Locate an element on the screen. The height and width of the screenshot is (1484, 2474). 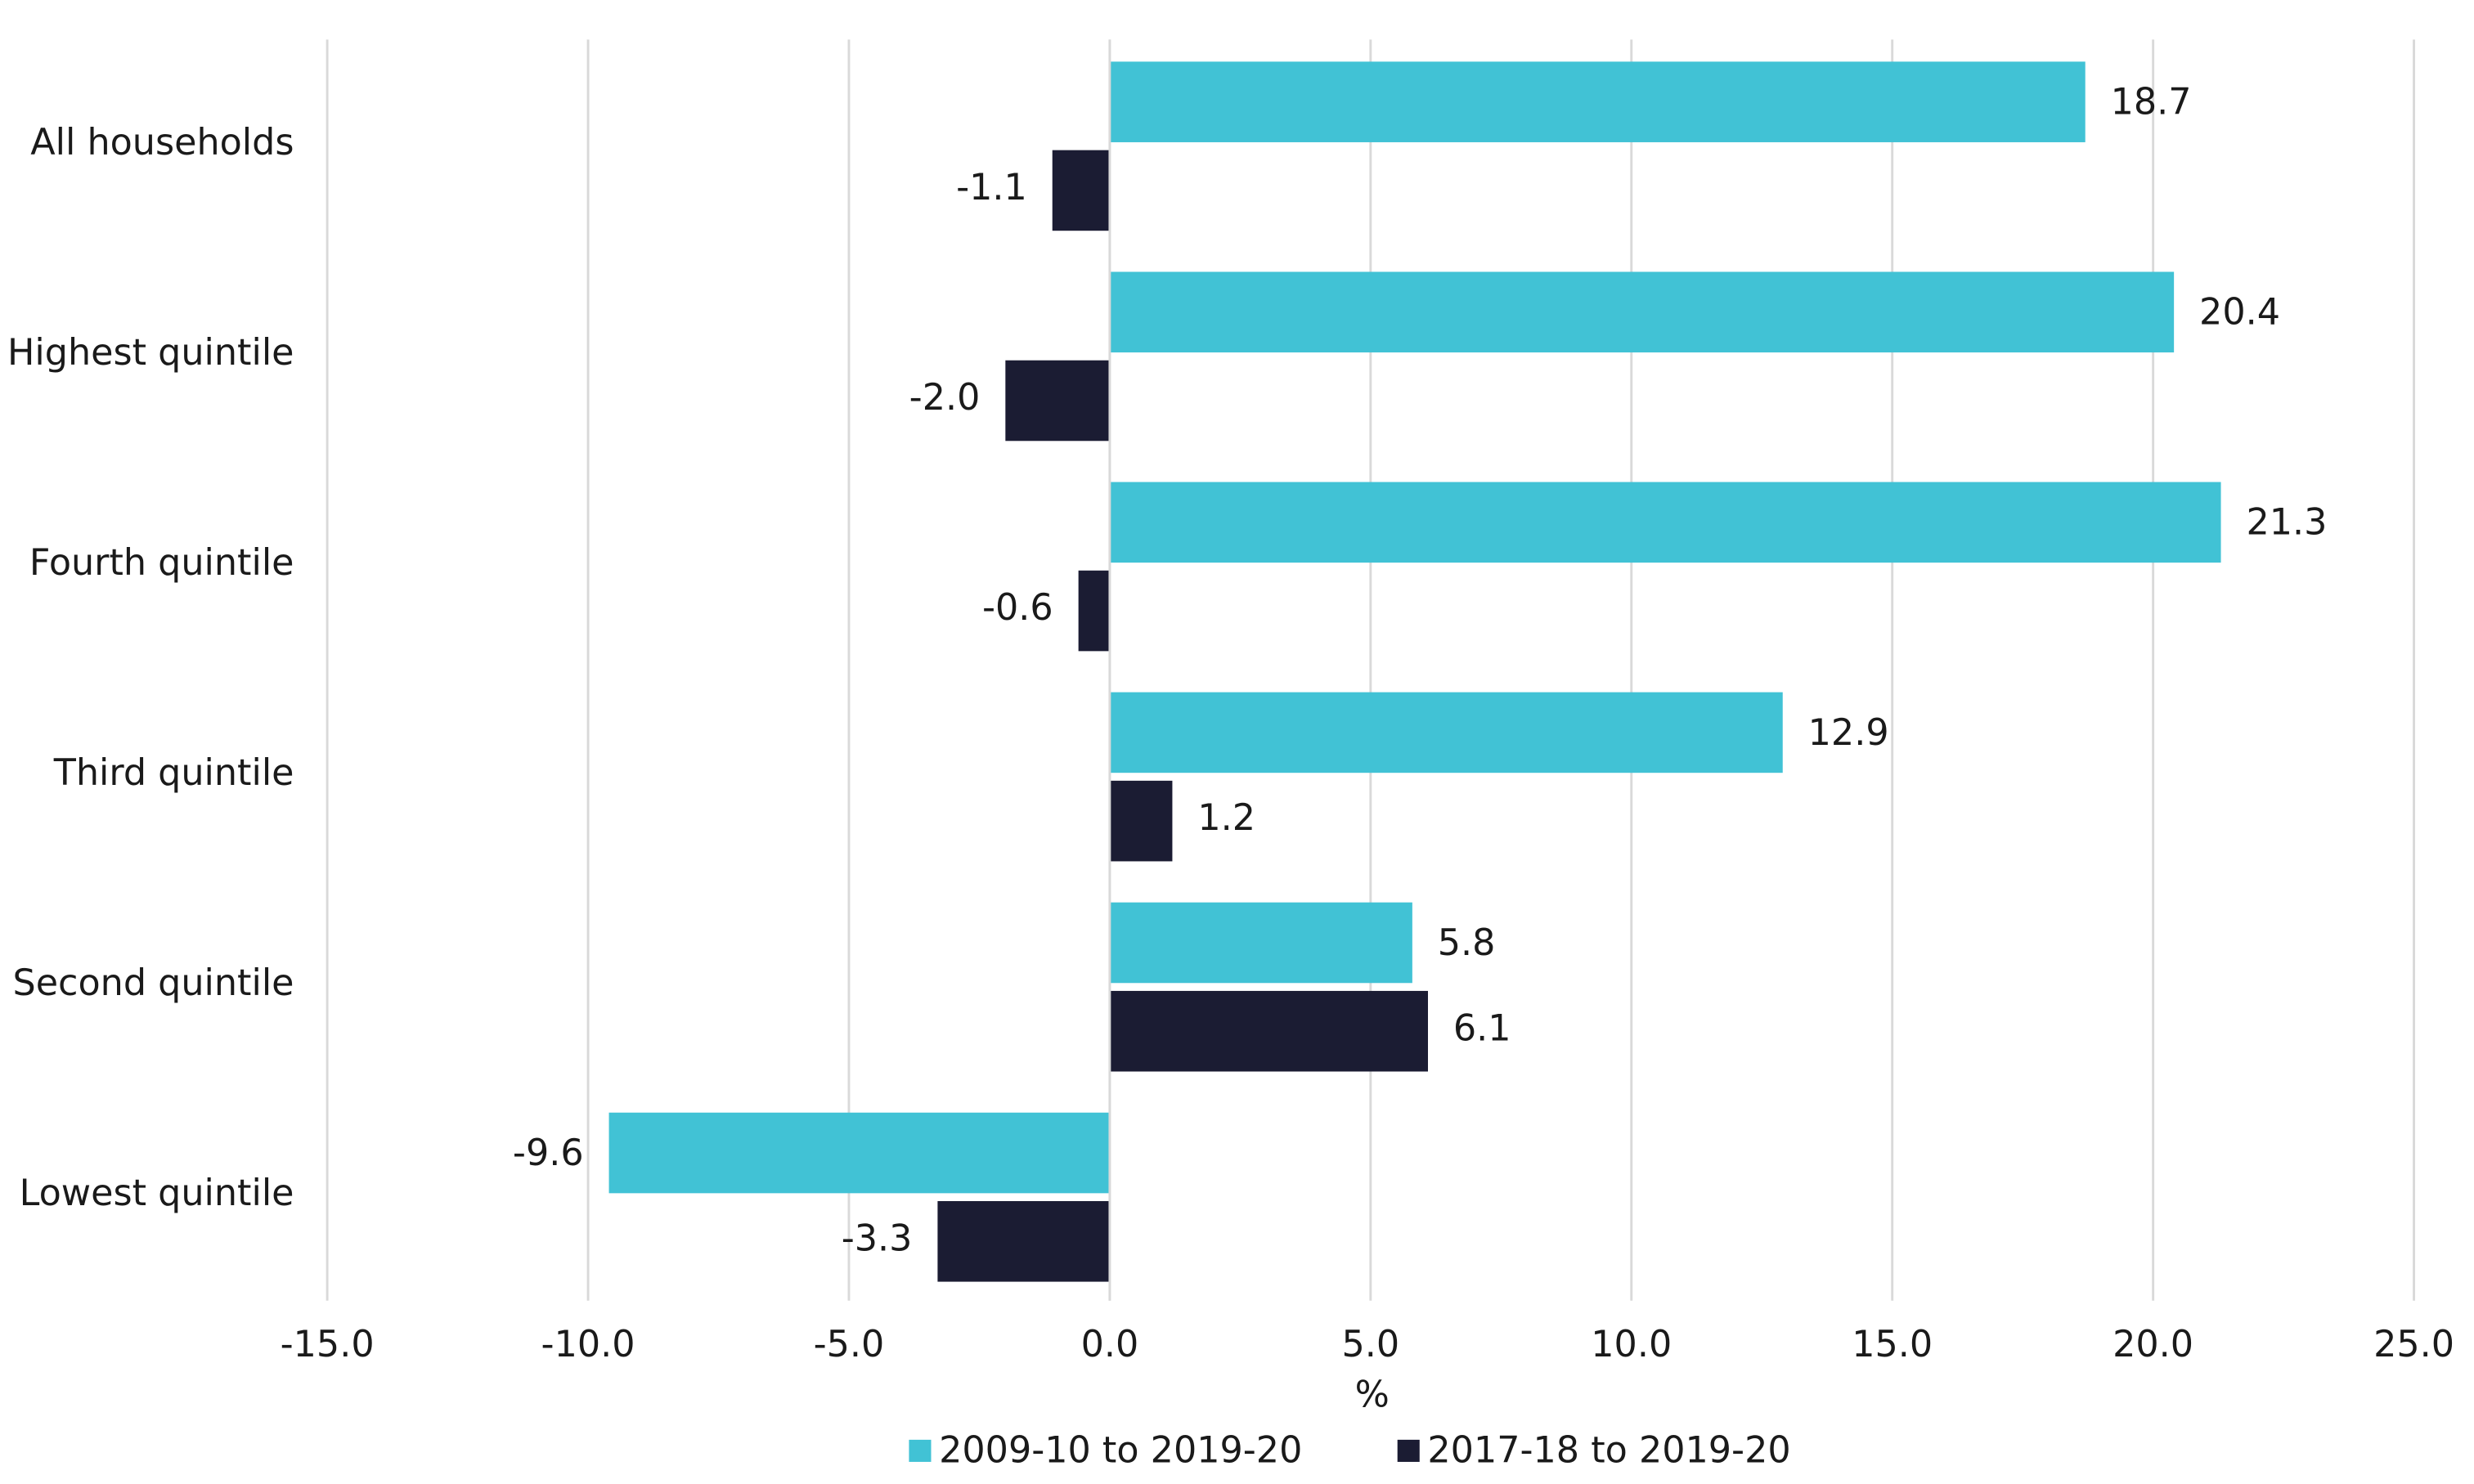
legend-label: 2017-18 to 2019-20 is located at coordinates (1608, 1450).